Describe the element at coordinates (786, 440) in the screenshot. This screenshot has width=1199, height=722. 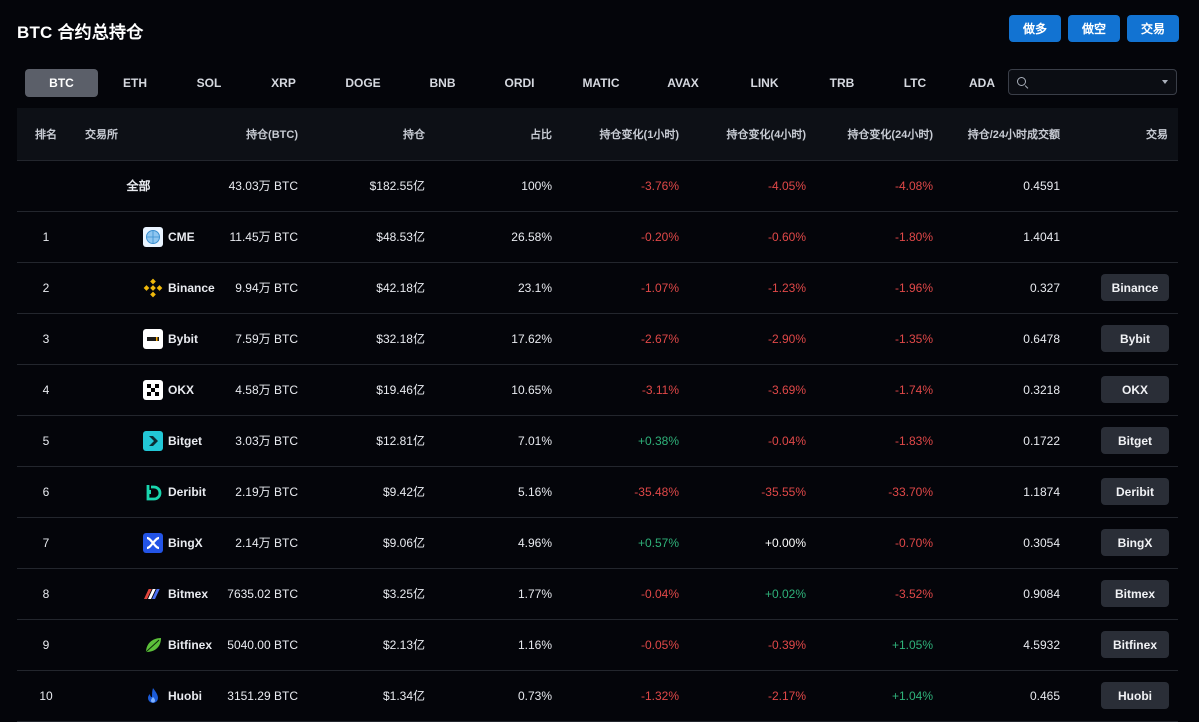
I see `change-4h-cell: -0.04%` at that location.